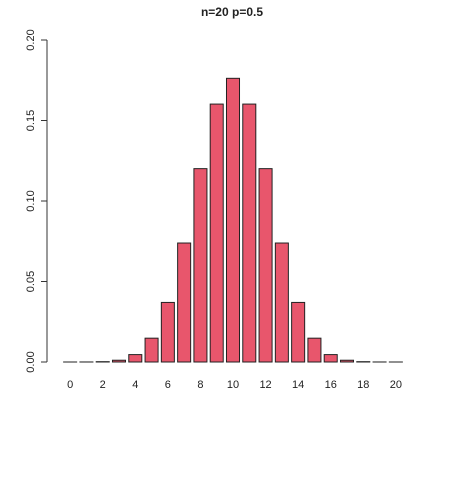 The height and width of the screenshot is (495, 462). What do you see at coordinates (265, 385) in the screenshot?
I see `x-tick-label: 12` at bounding box center [265, 385].